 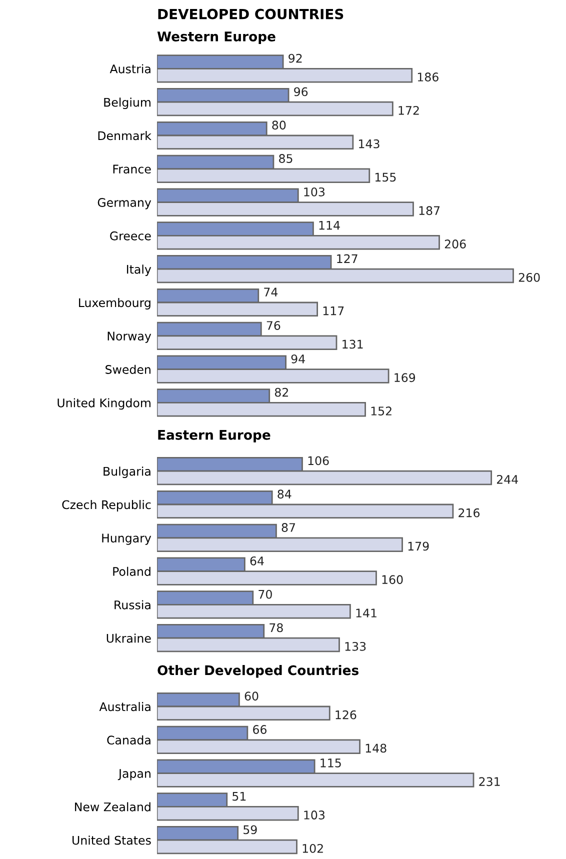 I want to click on data-label: 66, so click(x=259, y=729).